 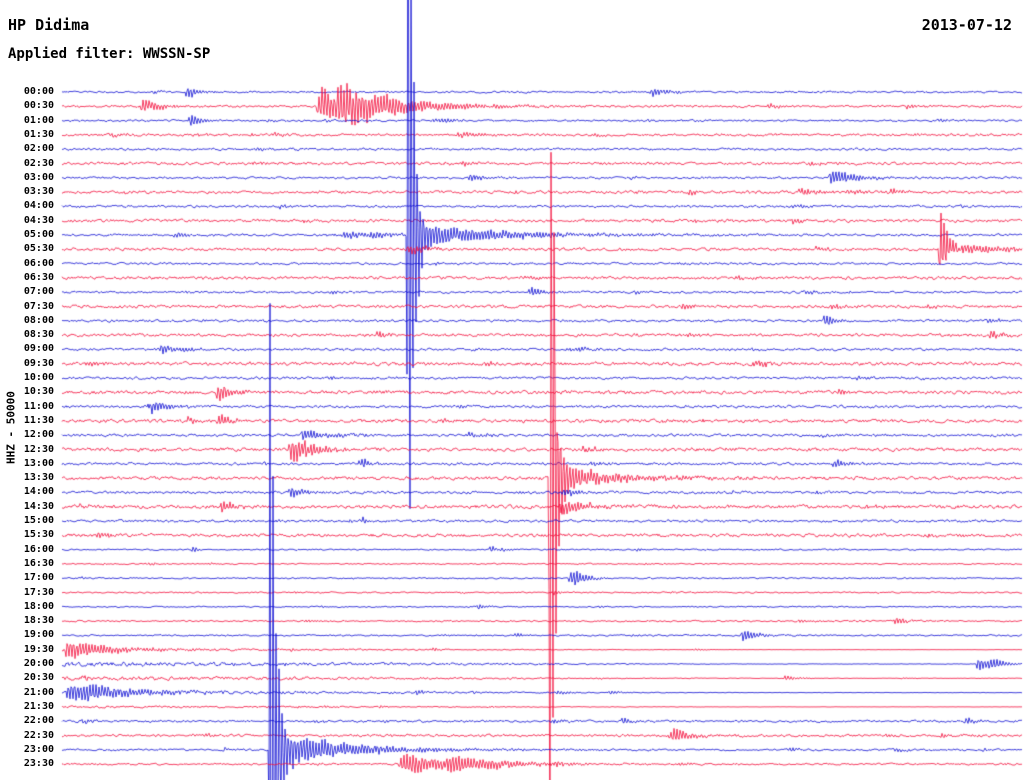 What do you see at coordinates (38, 635) in the screenshot?
I see `time-label: 19:00` at bounding box center [38, 635].